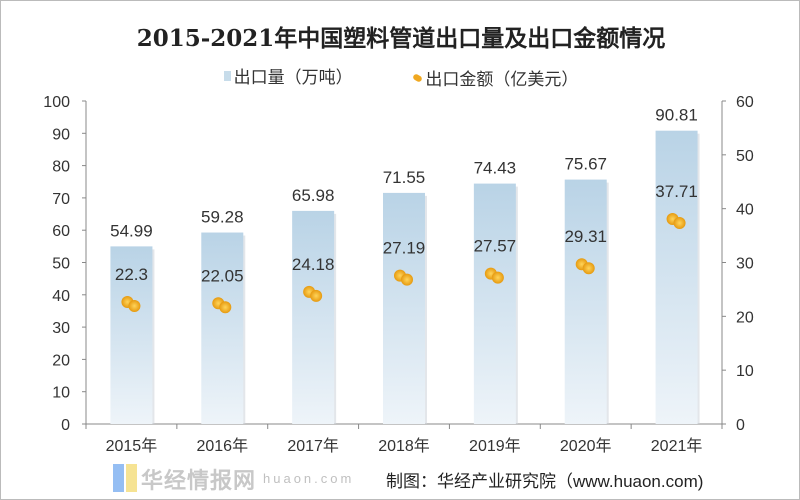 The image size is (800, 500). I want to click on left-tick-label: 60, so click(61, 231).